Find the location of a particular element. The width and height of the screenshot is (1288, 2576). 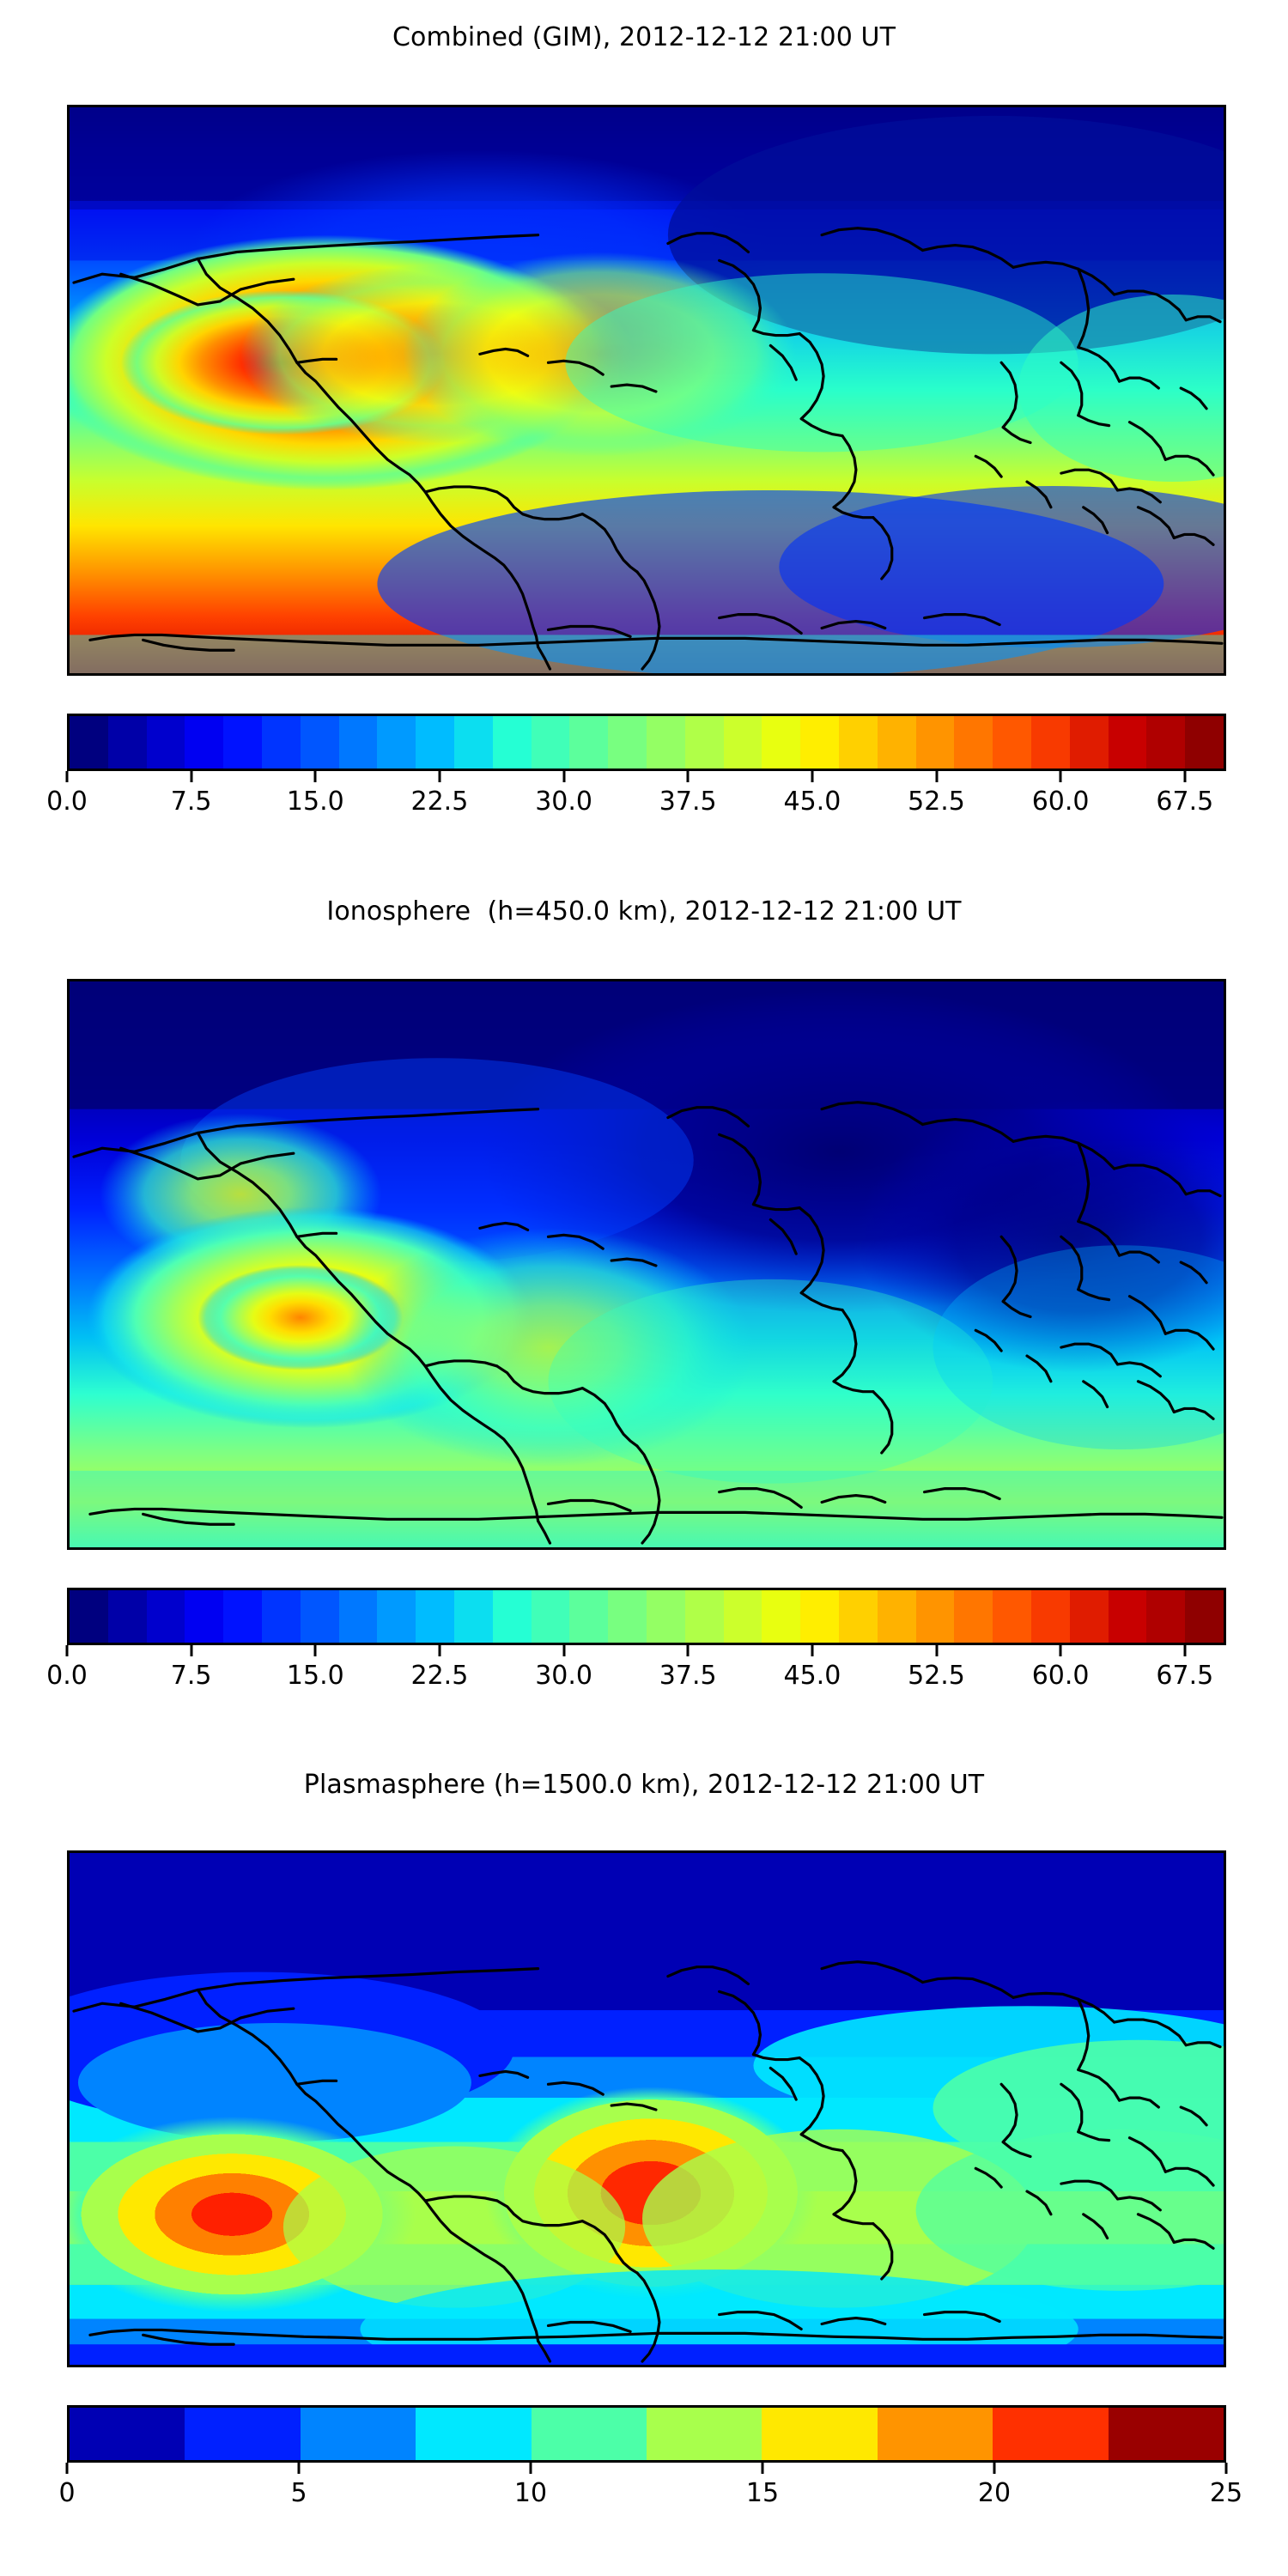

panel-title-combined-gim: Combined (GIM), 2012-12-12 21:00 UT is located at coordinates (644, 37).